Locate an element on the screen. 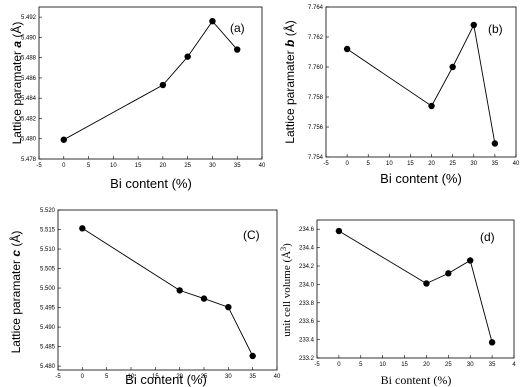 This screenshot has width=521, height=387. y-tick-label: 7.760 is located at coordinates (316, 68).